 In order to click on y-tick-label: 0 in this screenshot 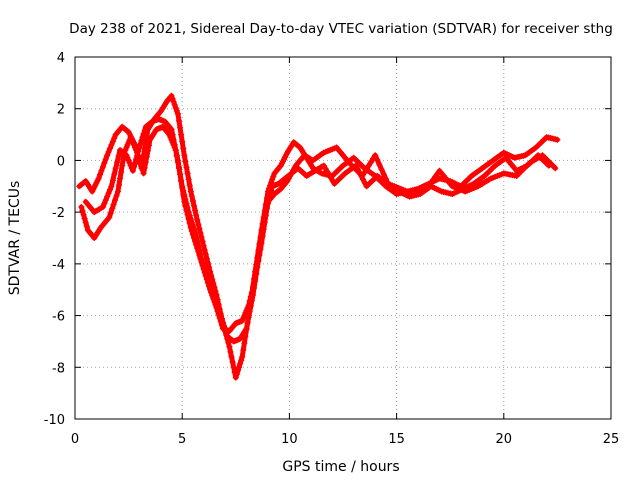, I will do `click(61, 161)`.